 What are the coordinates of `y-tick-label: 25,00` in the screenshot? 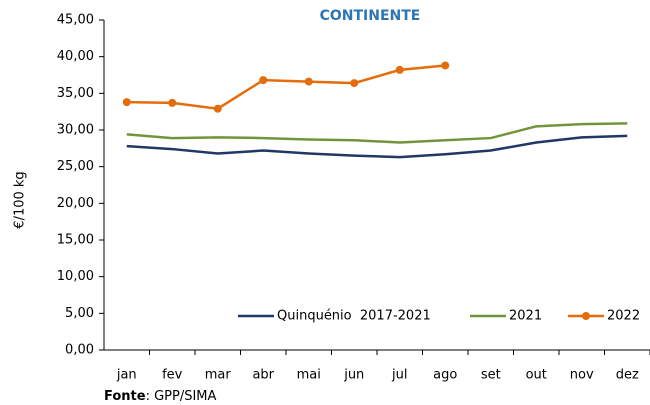 It's located at (75, 166).